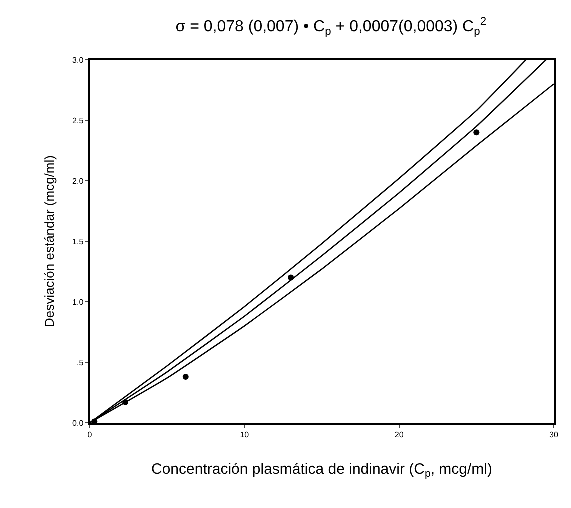 The height and width of the screenshot is (508, 571). What do you see at coordinates (322, 470) in the screenshot?
I see `x-axis-title: Concentración plasmática de indinavir (C$_{p}$, mcg/ml)` at bounding box center [322, 470].